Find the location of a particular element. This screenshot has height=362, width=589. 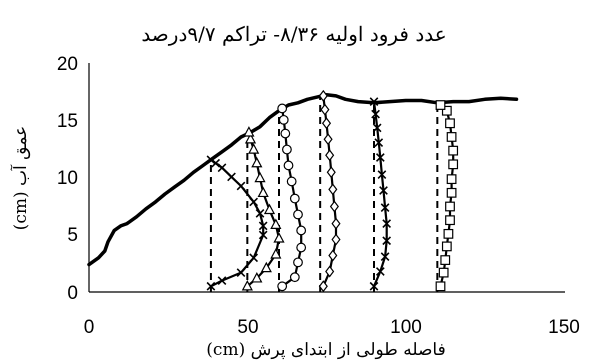

marker-s1-p10 is located at coordinates (222, 168).